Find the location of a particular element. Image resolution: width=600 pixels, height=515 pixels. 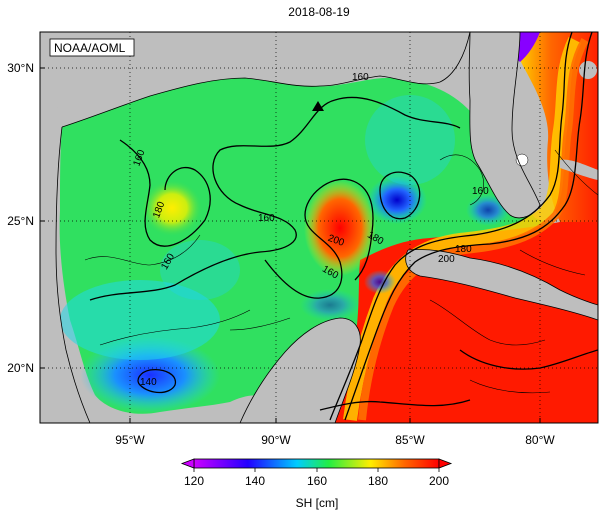

colorbar-low-arrow is located at coordinates (187, 463).